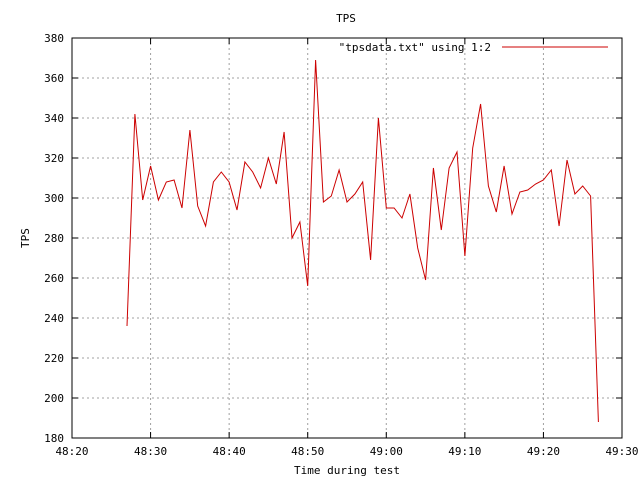 The height and width of the screenshot is (480, 640). What do you see at coordinates (307, 451) in the screenshot?
I see `x-tick-label: 48:50` at bounding box center [307, 451].